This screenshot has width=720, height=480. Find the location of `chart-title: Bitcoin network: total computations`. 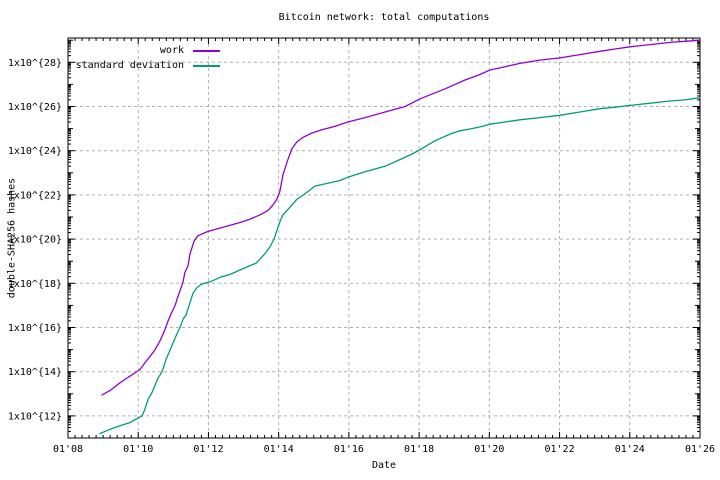

chart-title: Bitcoin network: total computations is located at coordinates (384, 17).